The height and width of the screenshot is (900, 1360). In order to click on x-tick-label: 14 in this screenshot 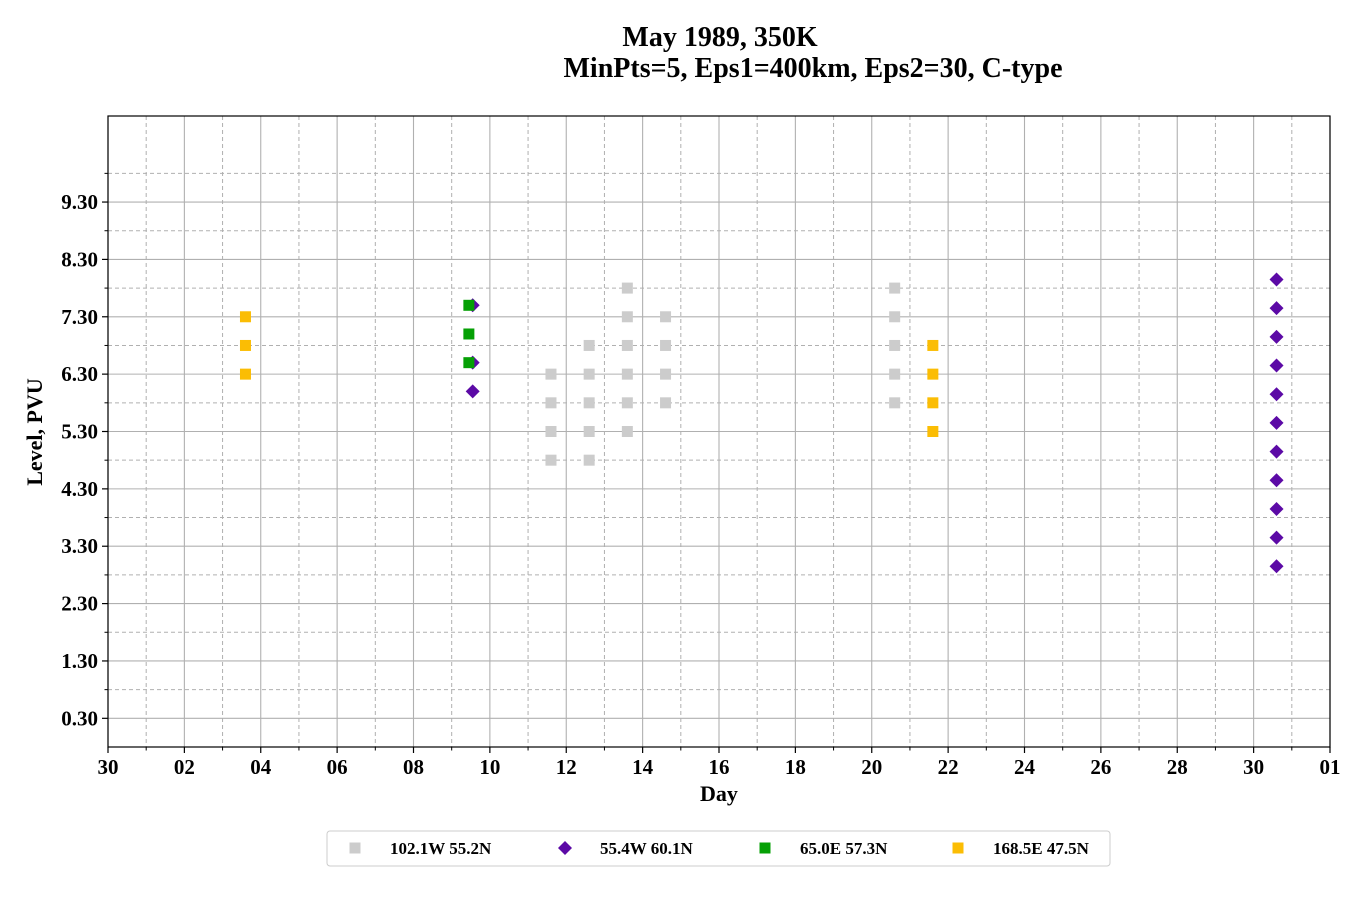, I will do `click(643, 767)`.